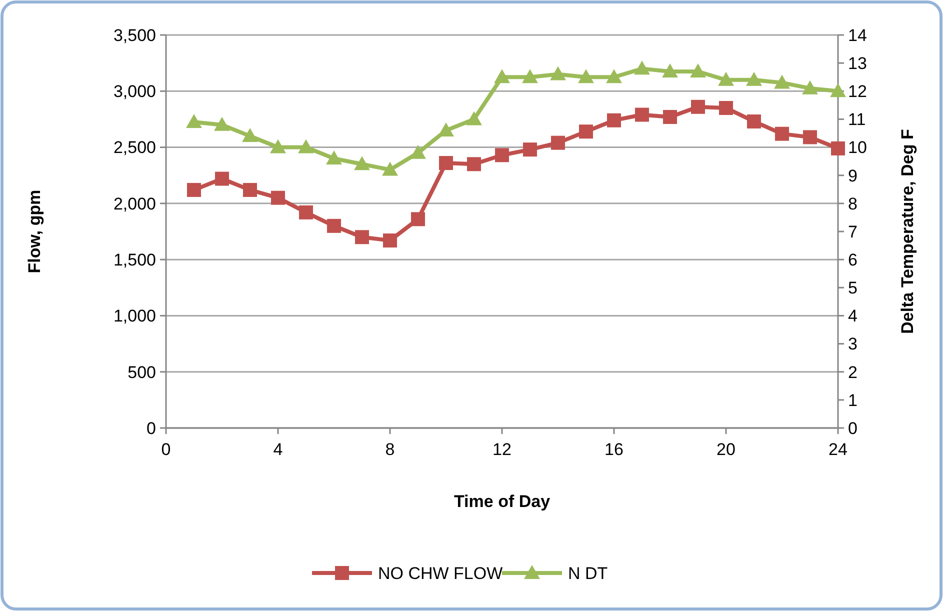 This screenshot has width=943, height=611. I want to click on y2-tick-label: 13, so click(857, 64).